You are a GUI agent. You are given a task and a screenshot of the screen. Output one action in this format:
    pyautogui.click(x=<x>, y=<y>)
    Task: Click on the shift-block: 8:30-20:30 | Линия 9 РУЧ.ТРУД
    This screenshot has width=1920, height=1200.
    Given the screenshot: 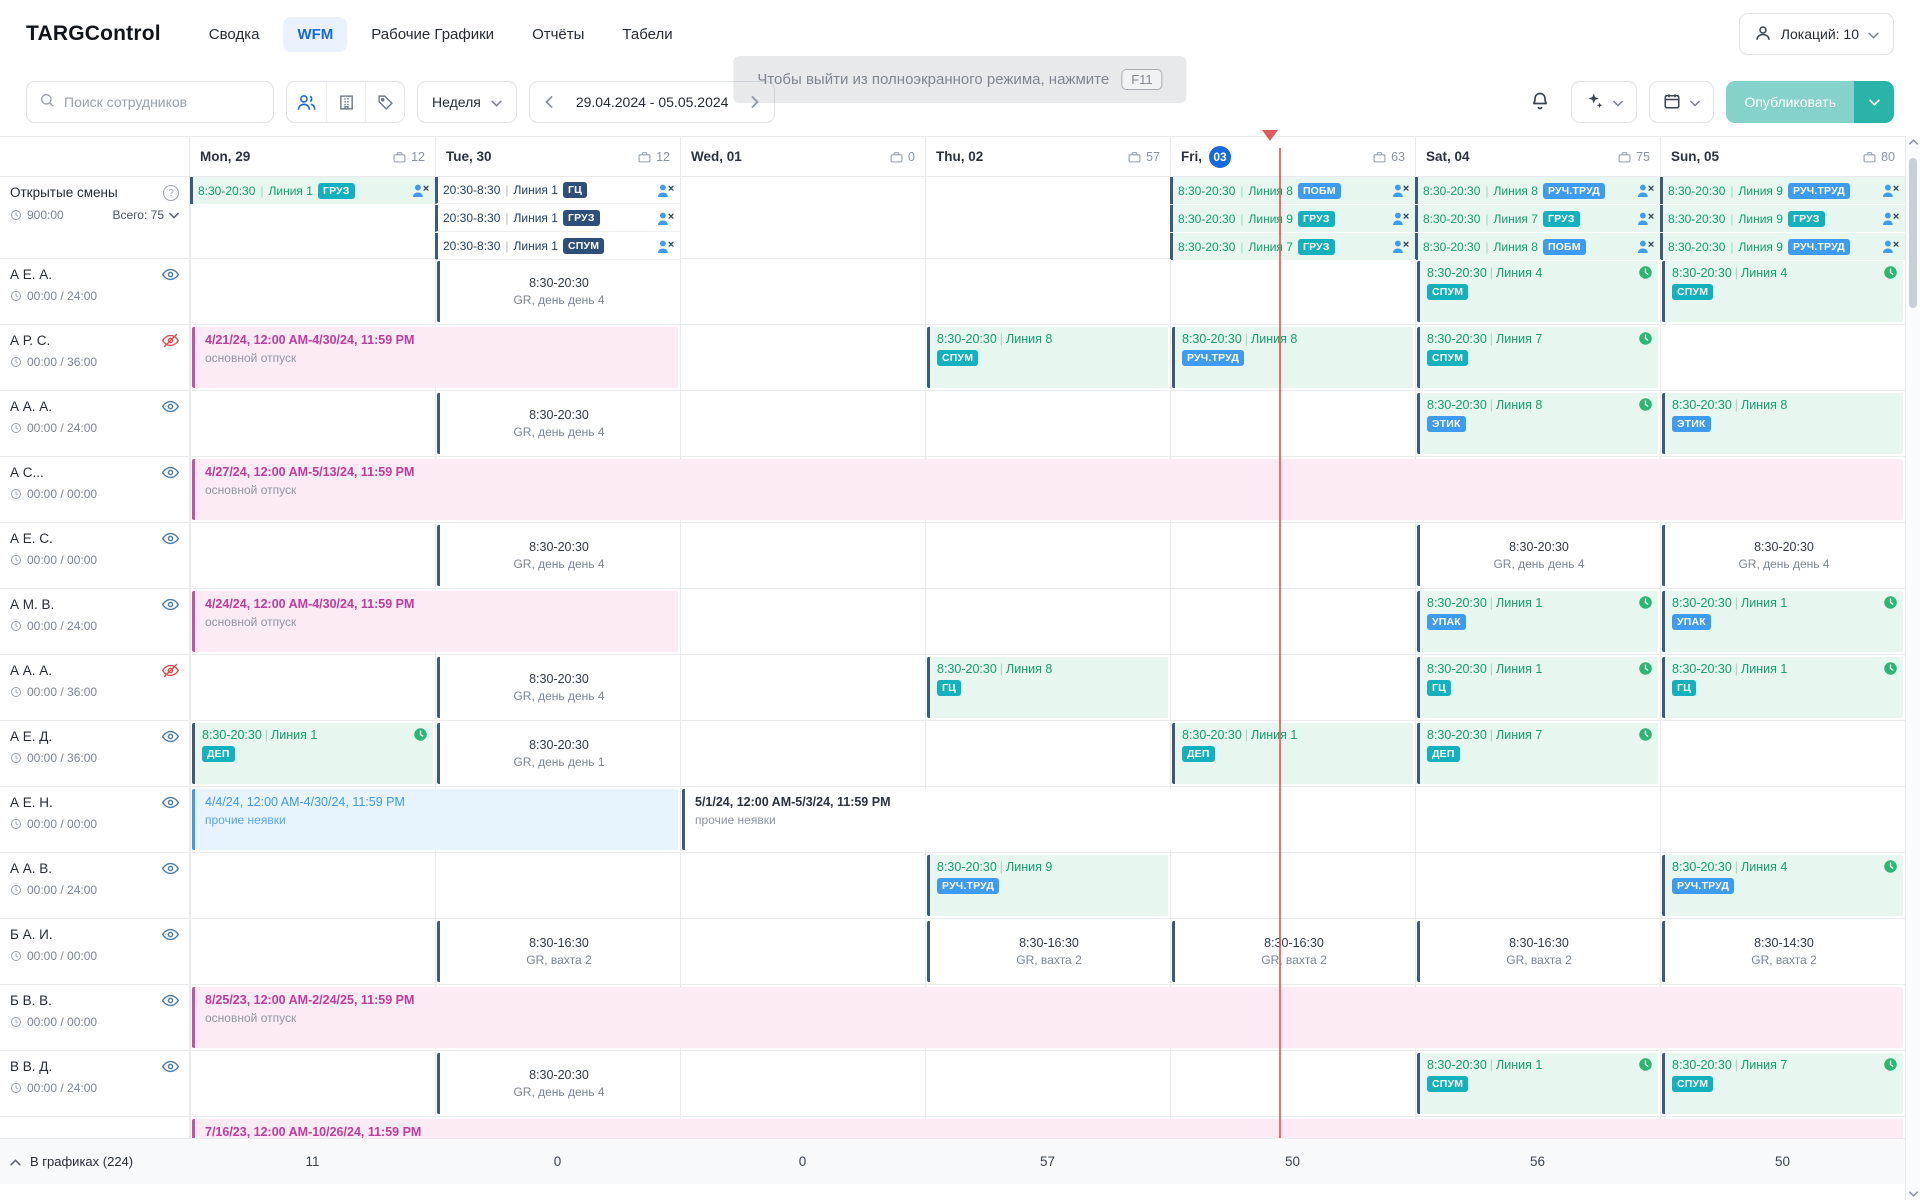 What is the action you would take?
    pyautogui.click(x=1047, y=885)
    